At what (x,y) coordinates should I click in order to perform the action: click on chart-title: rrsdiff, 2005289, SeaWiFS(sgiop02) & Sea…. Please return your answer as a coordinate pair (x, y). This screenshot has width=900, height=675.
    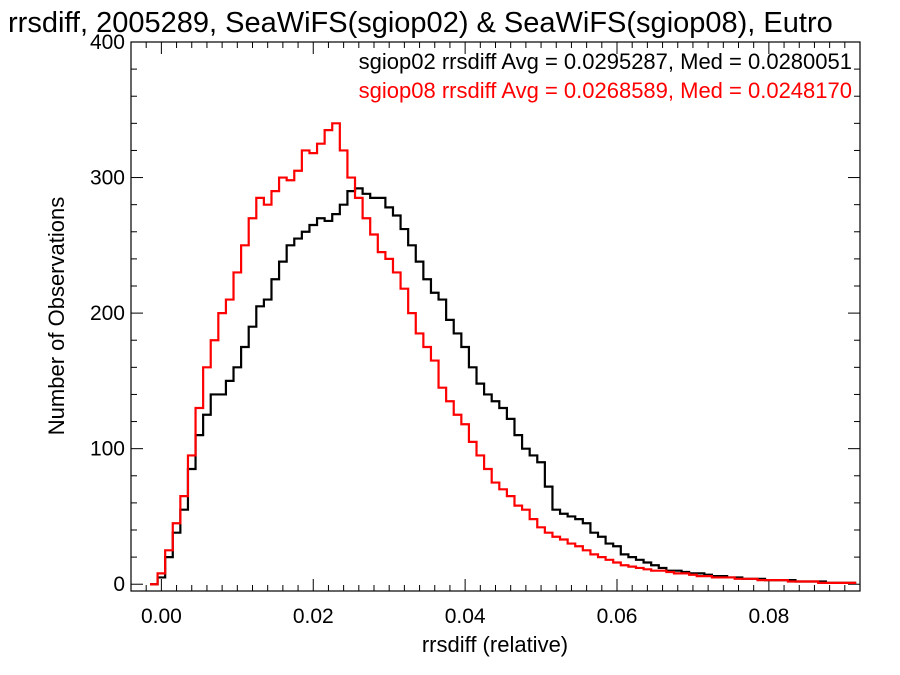
    Looking at the image, I should click on (420, 23).